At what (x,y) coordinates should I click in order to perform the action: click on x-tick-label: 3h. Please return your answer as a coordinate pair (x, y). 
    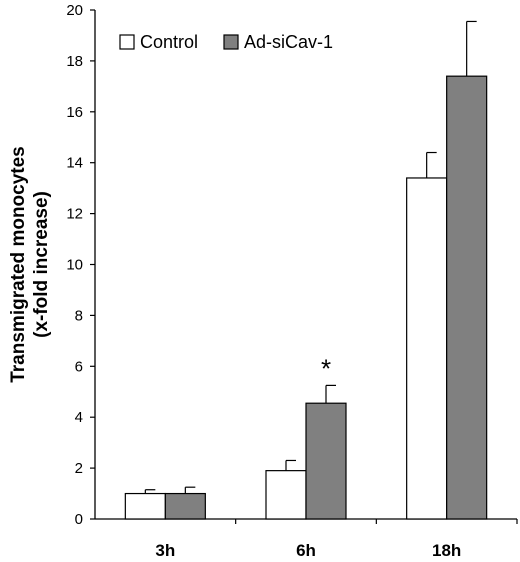
    Looking at the image, I should click on (165, 550).